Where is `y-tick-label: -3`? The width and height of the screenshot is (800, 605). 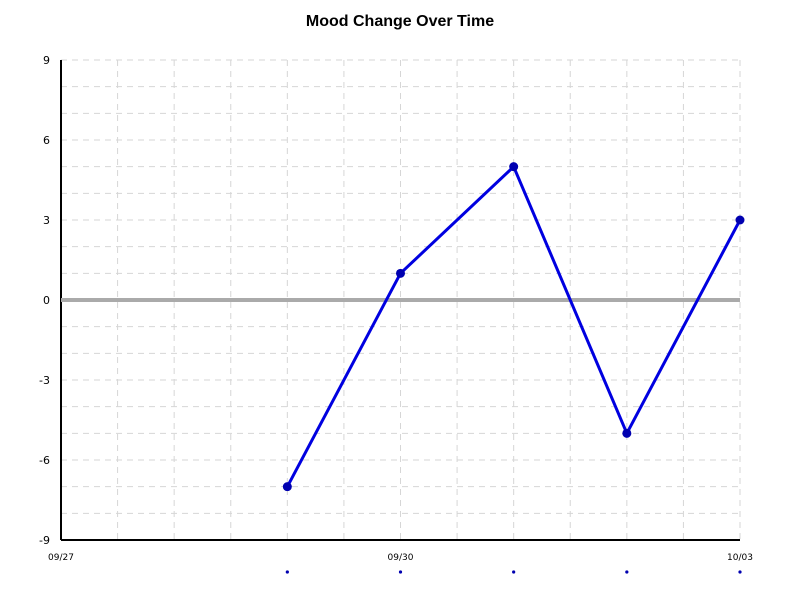
y-tick-label: -3 is located at coordinates (44, 380).